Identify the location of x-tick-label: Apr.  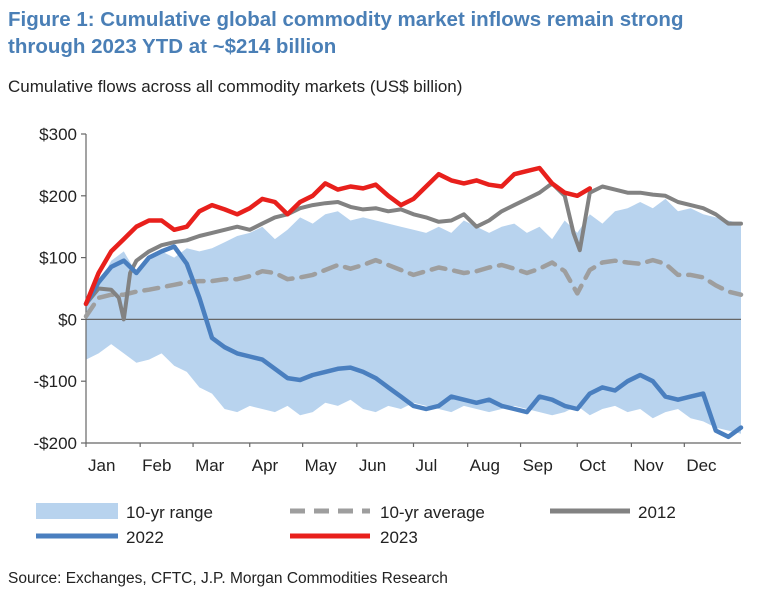
(265, 465).